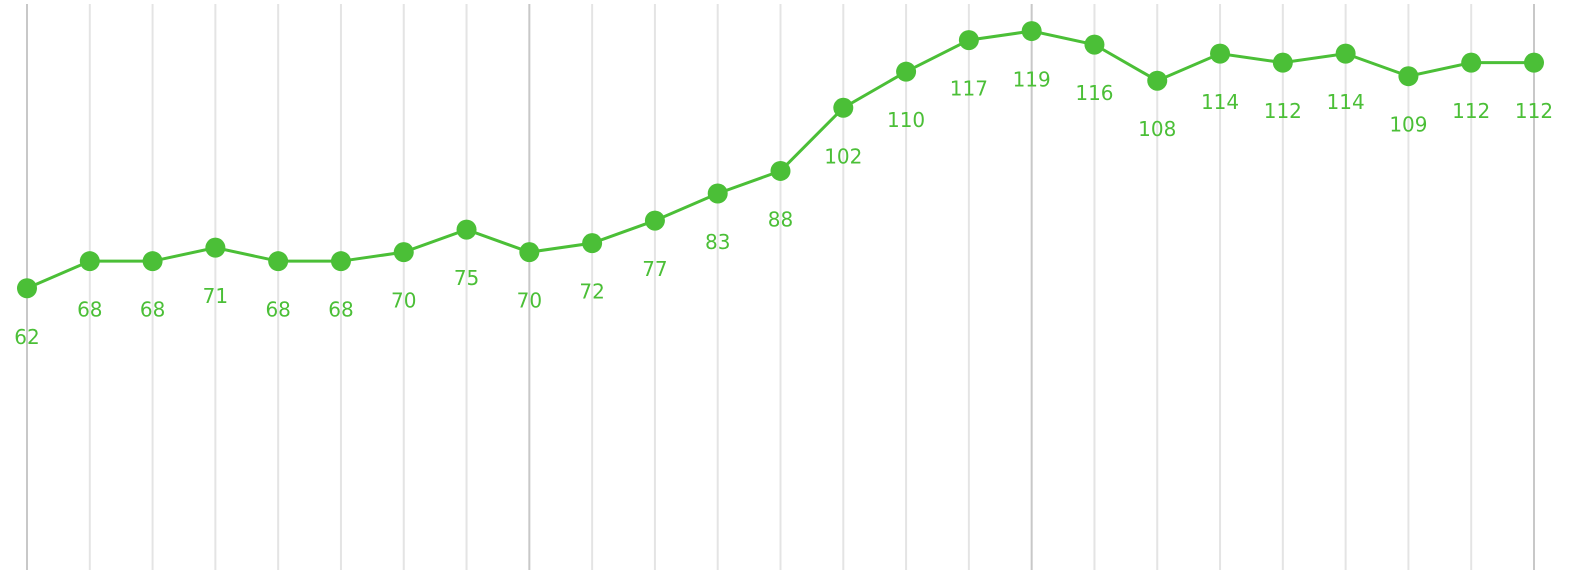  What do you see at coordinates (215, 296) in the screenshot?
I see `data-label: 71` at bounding box center [215, 296].